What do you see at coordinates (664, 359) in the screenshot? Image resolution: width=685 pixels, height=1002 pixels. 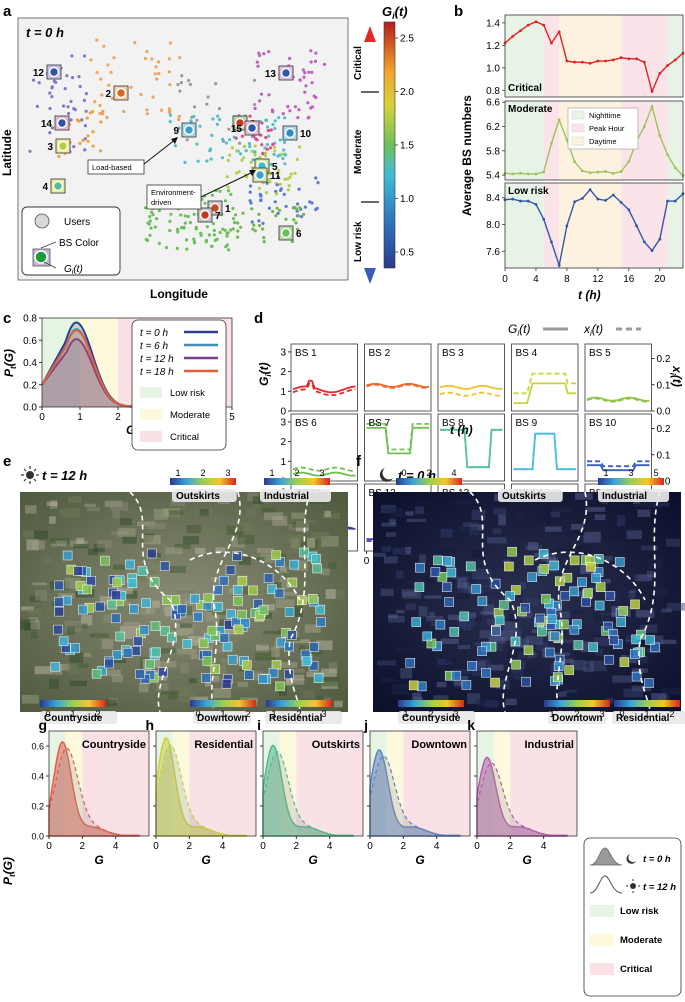 I see `ytick-right-label: 0.2` at bounding box center [664, 359].